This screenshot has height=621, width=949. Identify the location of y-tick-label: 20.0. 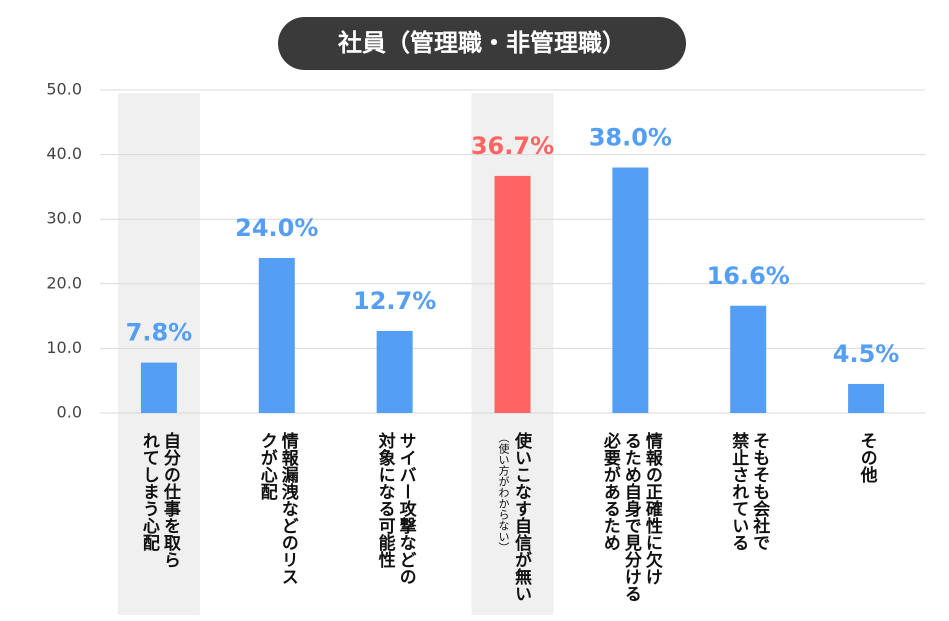
(64, 282).